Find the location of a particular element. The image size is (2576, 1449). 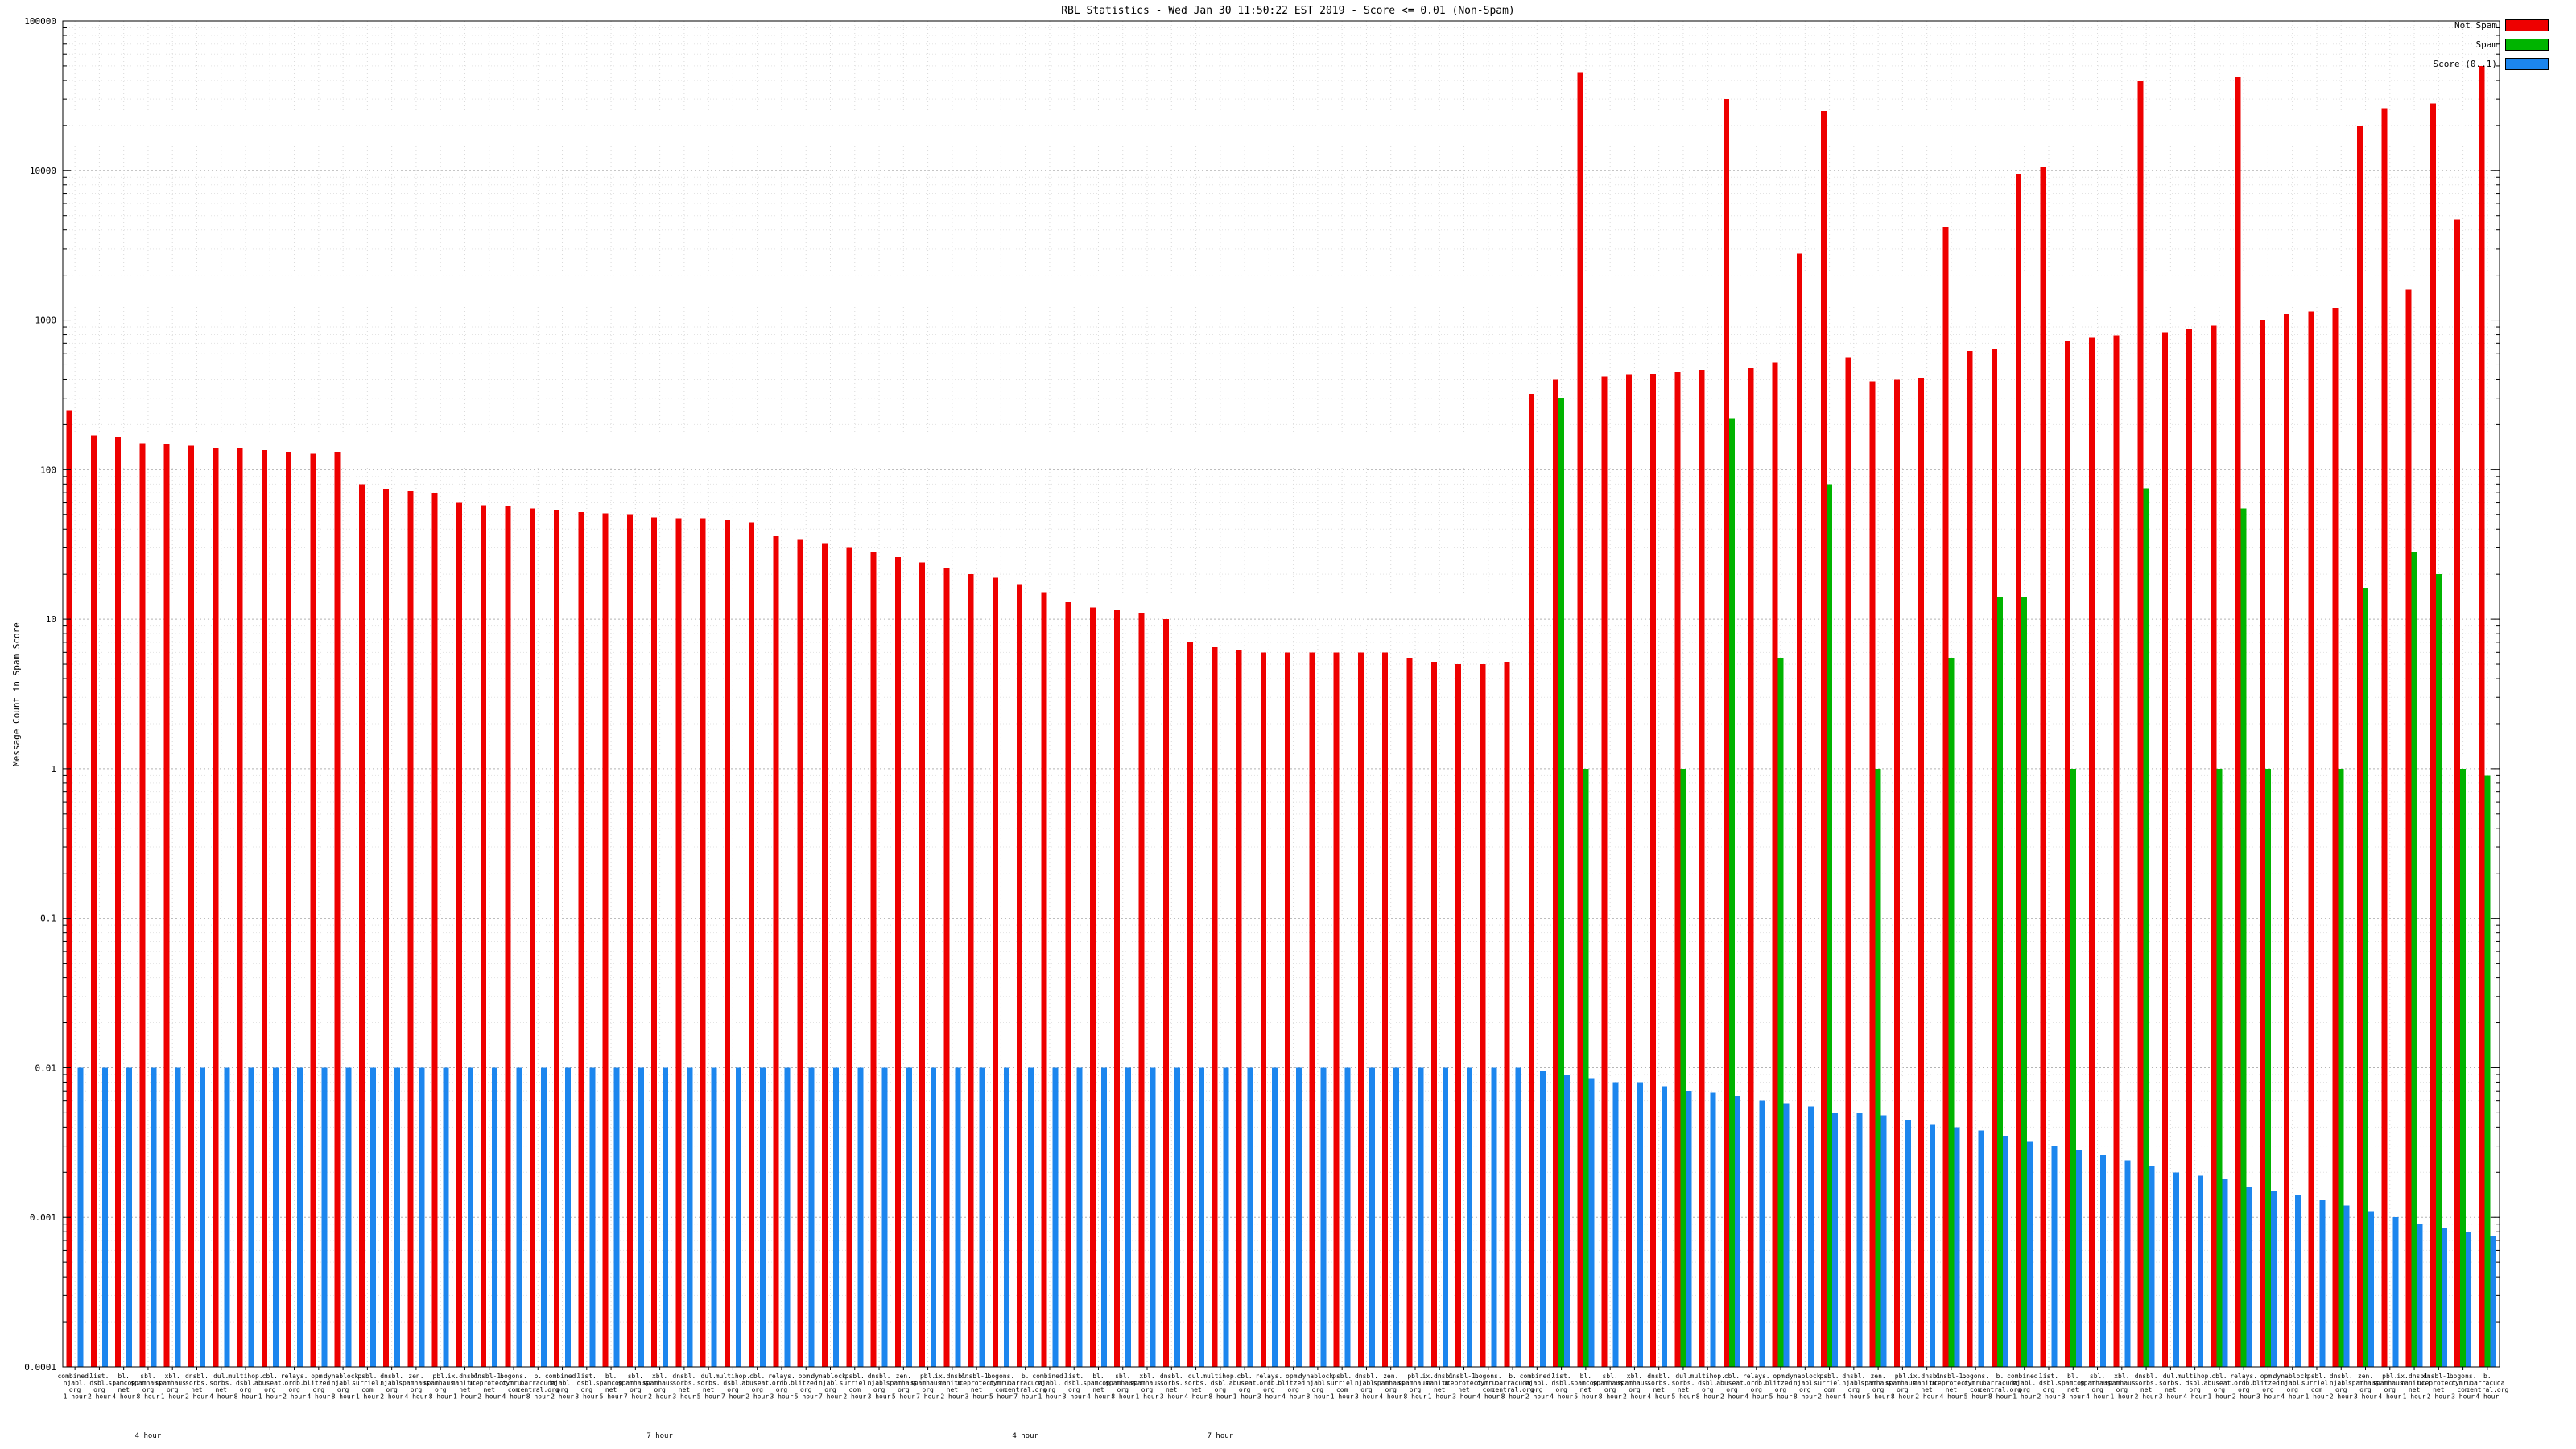

x-tick-label: dnsbl. sorbs. net 2 hour is located at coordinates (196, 1387).